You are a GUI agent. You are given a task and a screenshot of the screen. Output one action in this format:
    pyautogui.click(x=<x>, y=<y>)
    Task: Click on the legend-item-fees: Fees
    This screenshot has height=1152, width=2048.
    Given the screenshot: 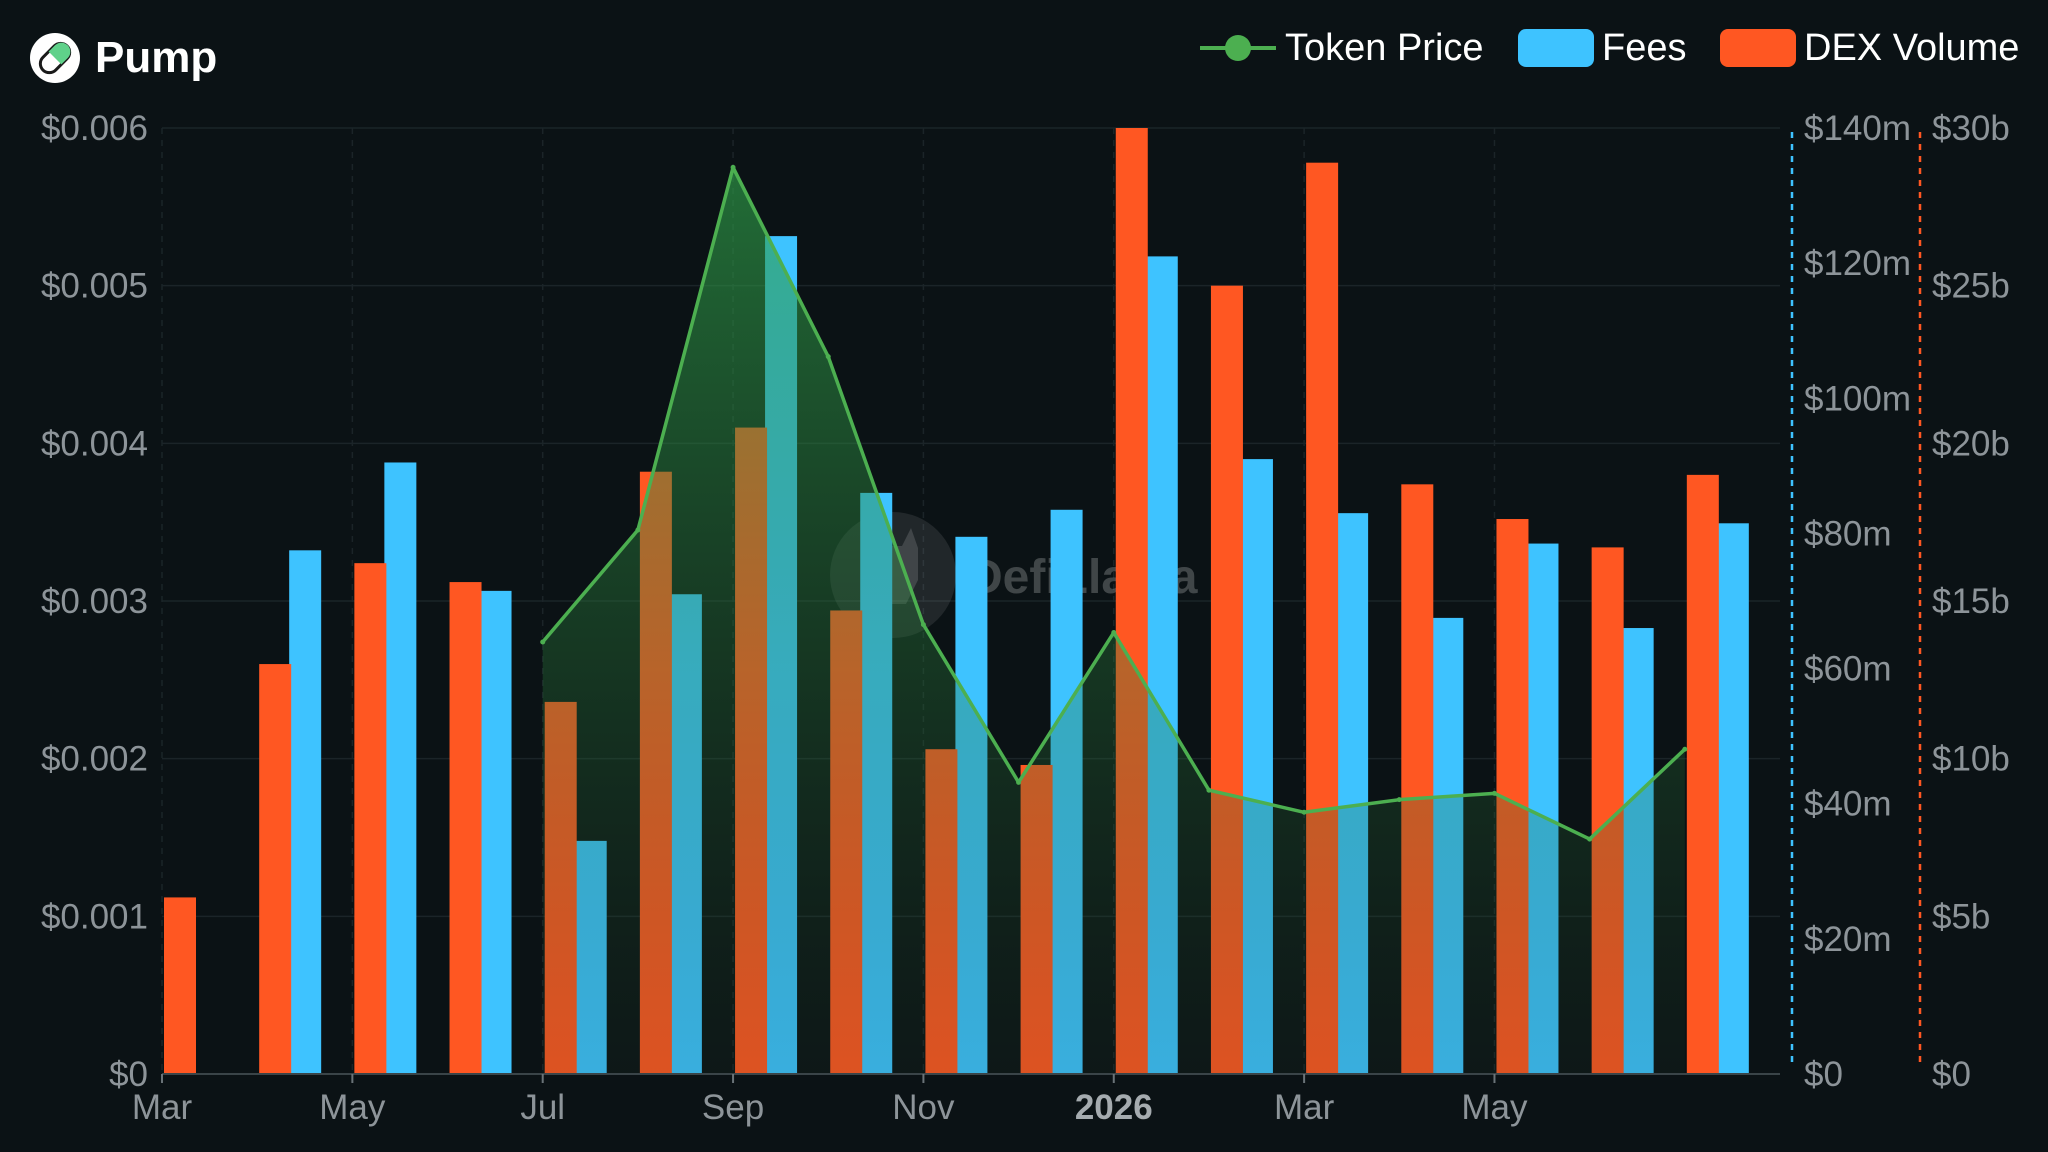 What is the action you would take?
    pyautogui.click(x=1602, y=48)
    